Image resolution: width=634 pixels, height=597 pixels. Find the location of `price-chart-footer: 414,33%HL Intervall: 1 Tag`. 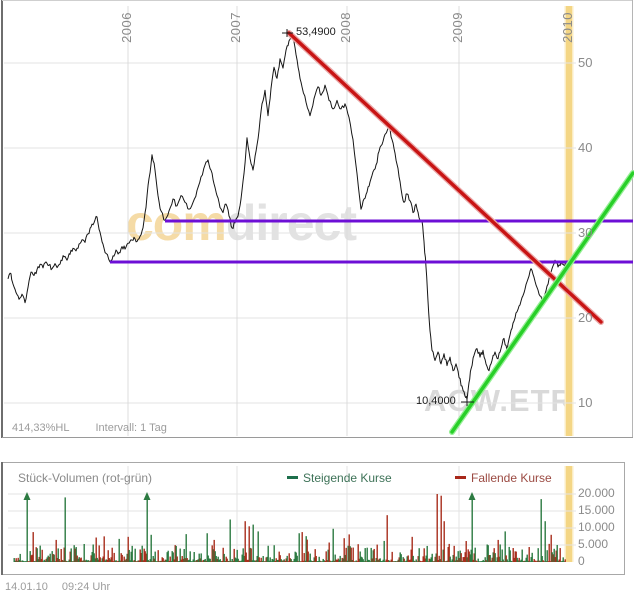

price-chart-footer: 414,33%HL Intervall: 1 Tag is located at coordinates (89, 428).